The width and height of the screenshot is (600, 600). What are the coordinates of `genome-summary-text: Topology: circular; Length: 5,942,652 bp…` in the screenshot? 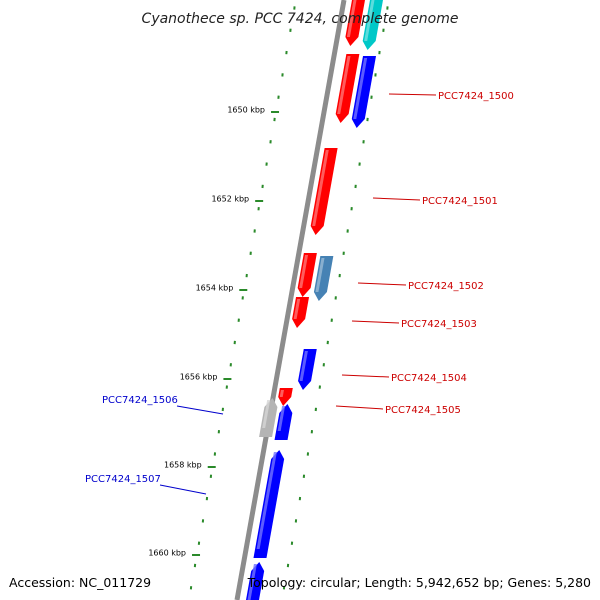 It's located at (419, 582).